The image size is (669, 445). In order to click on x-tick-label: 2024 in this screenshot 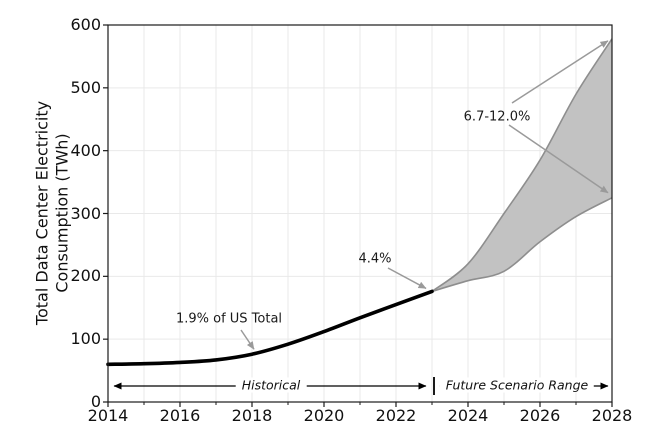, I will do `click(468, 415)`.